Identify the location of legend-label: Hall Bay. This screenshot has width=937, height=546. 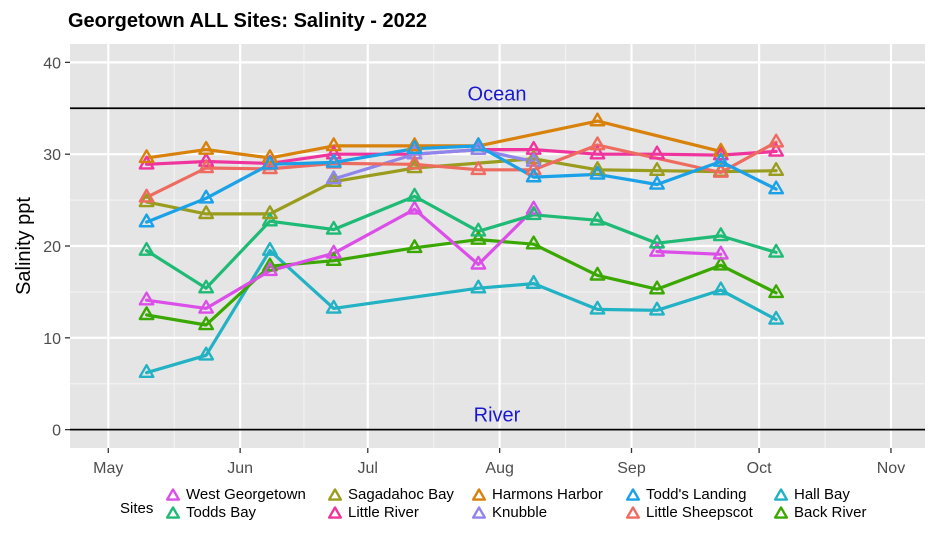
(822, 494).